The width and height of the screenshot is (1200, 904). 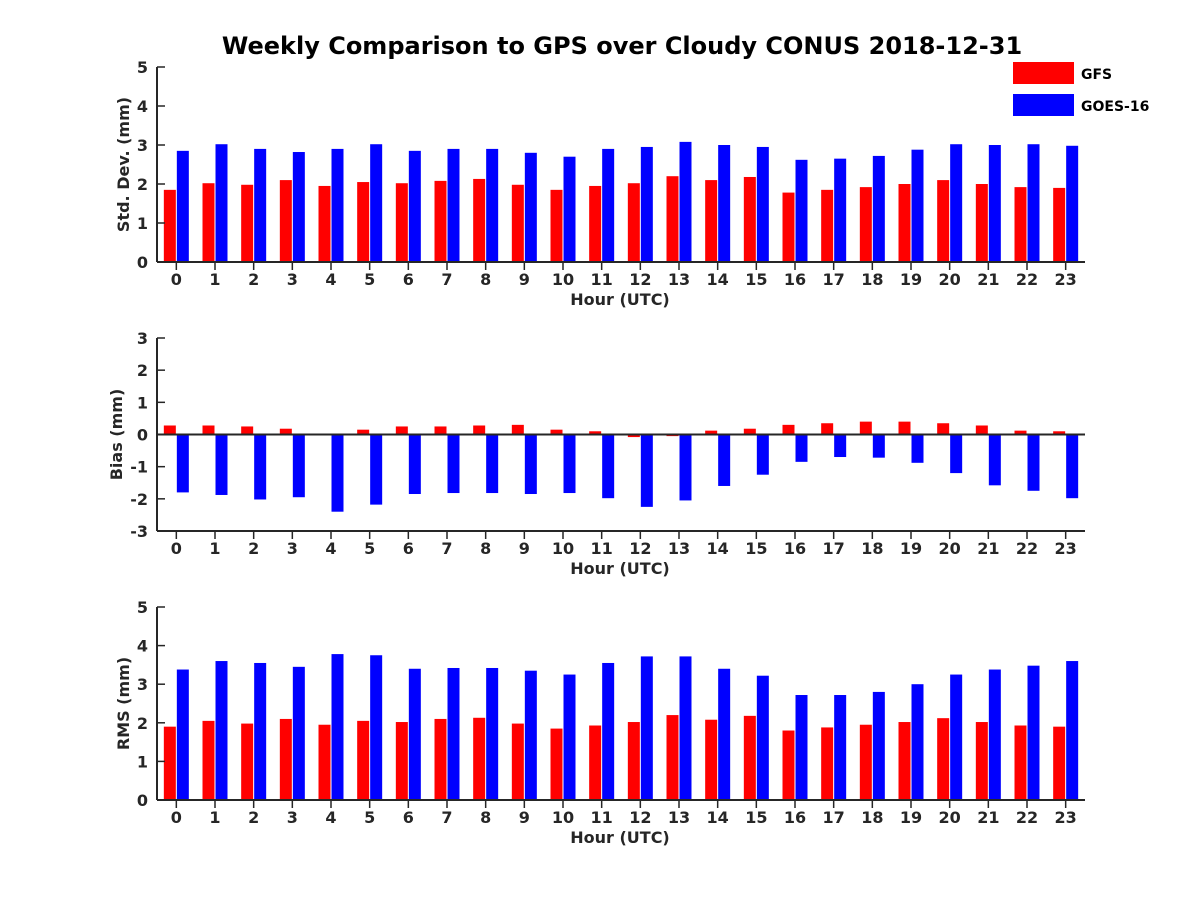 I want to click on x-tick-label-2-1: 1, so click(x=214, y=817).